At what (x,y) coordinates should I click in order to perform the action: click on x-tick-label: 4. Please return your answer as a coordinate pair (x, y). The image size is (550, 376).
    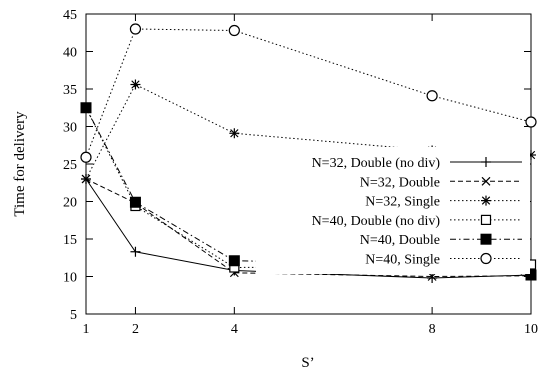
    Looking at the image, I should click on (234, 329).